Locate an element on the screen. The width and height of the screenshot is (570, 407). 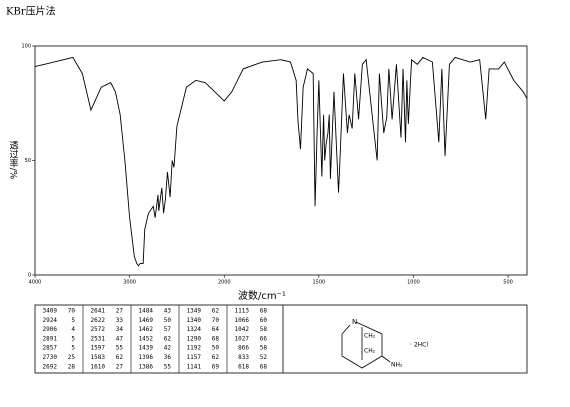
peak-wavenumber: 1324 is located at coordinates (194, 329).